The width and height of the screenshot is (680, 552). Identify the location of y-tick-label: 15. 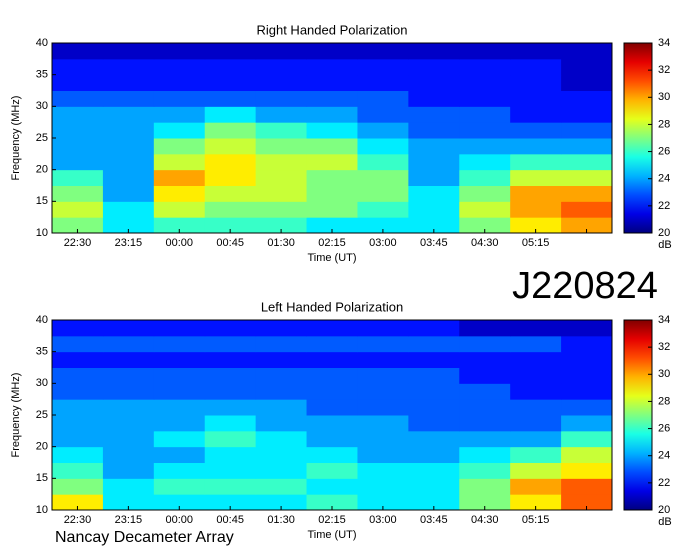
(42, 478).